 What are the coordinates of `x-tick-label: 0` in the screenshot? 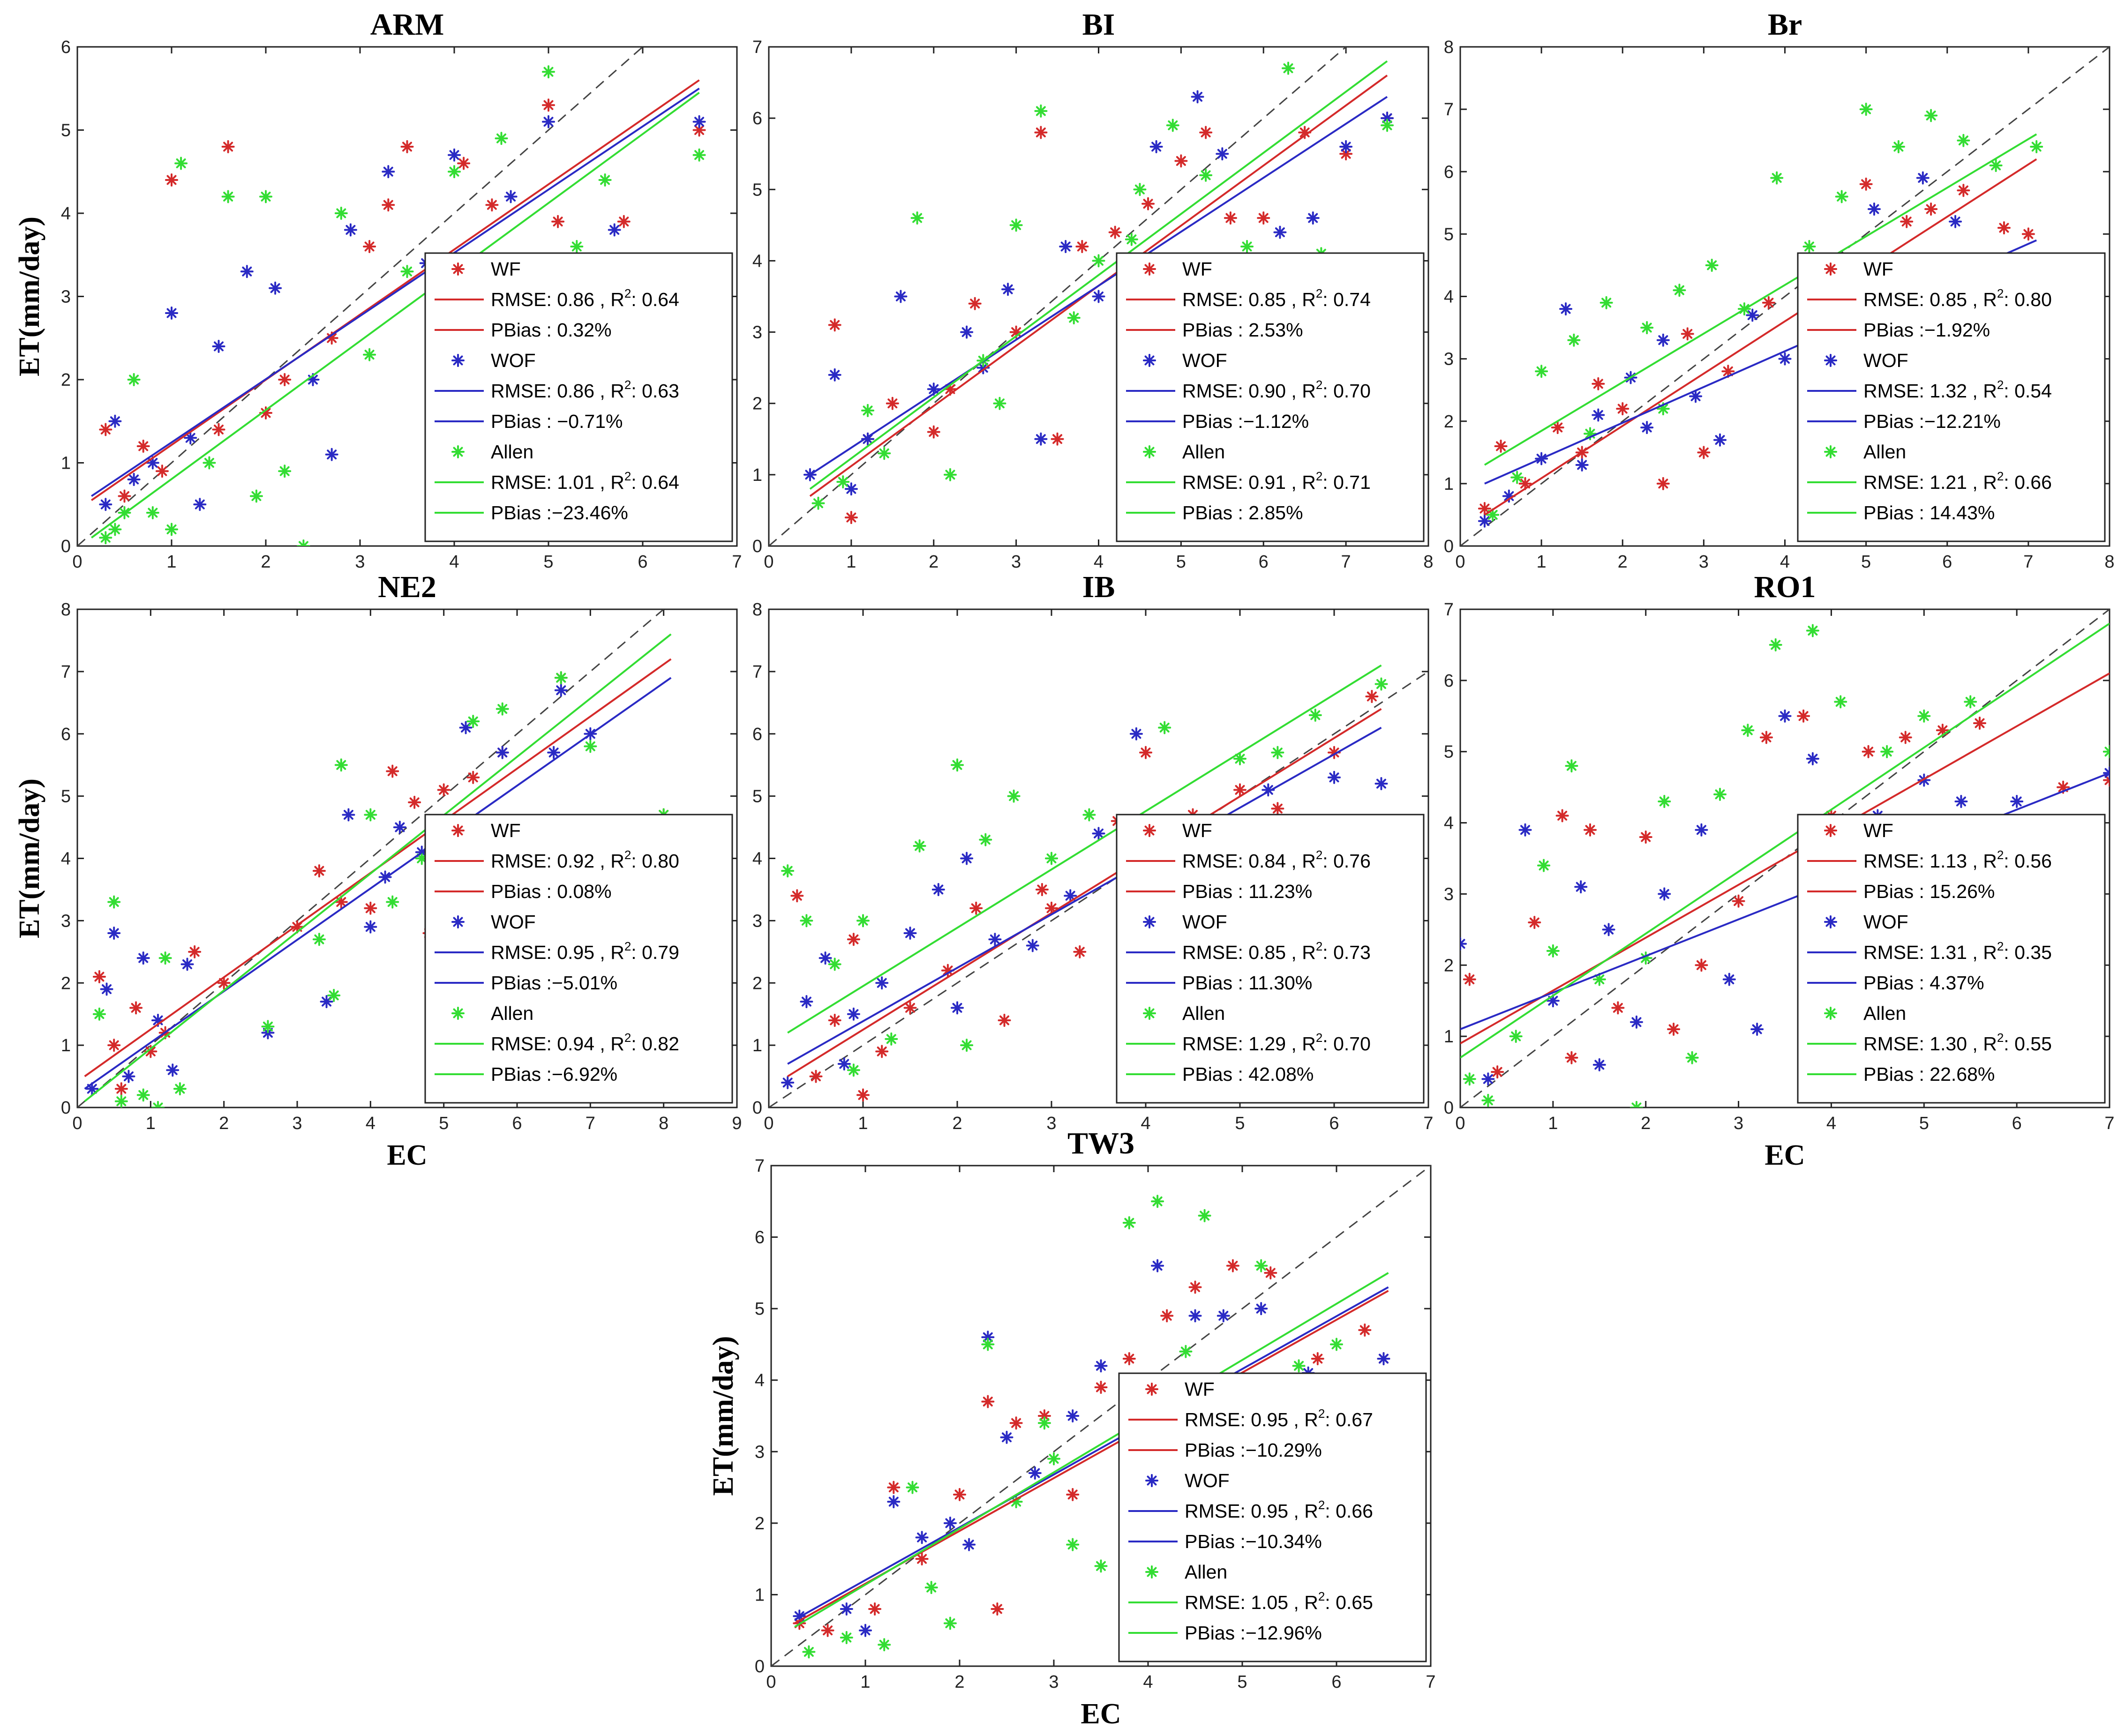 It's located at (768, 562).